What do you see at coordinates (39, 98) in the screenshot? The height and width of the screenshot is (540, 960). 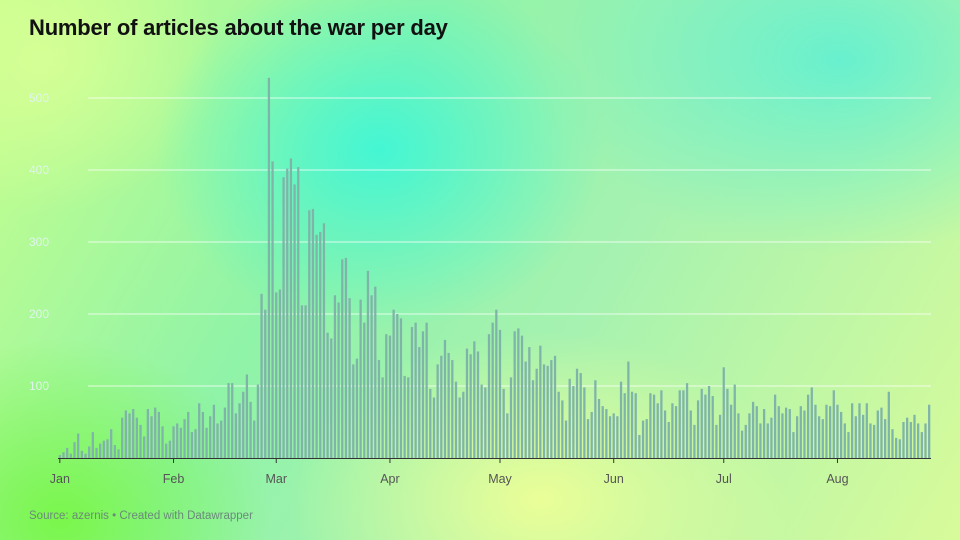 I see `y-tick-label: 500` at bounding box center [39, 98].